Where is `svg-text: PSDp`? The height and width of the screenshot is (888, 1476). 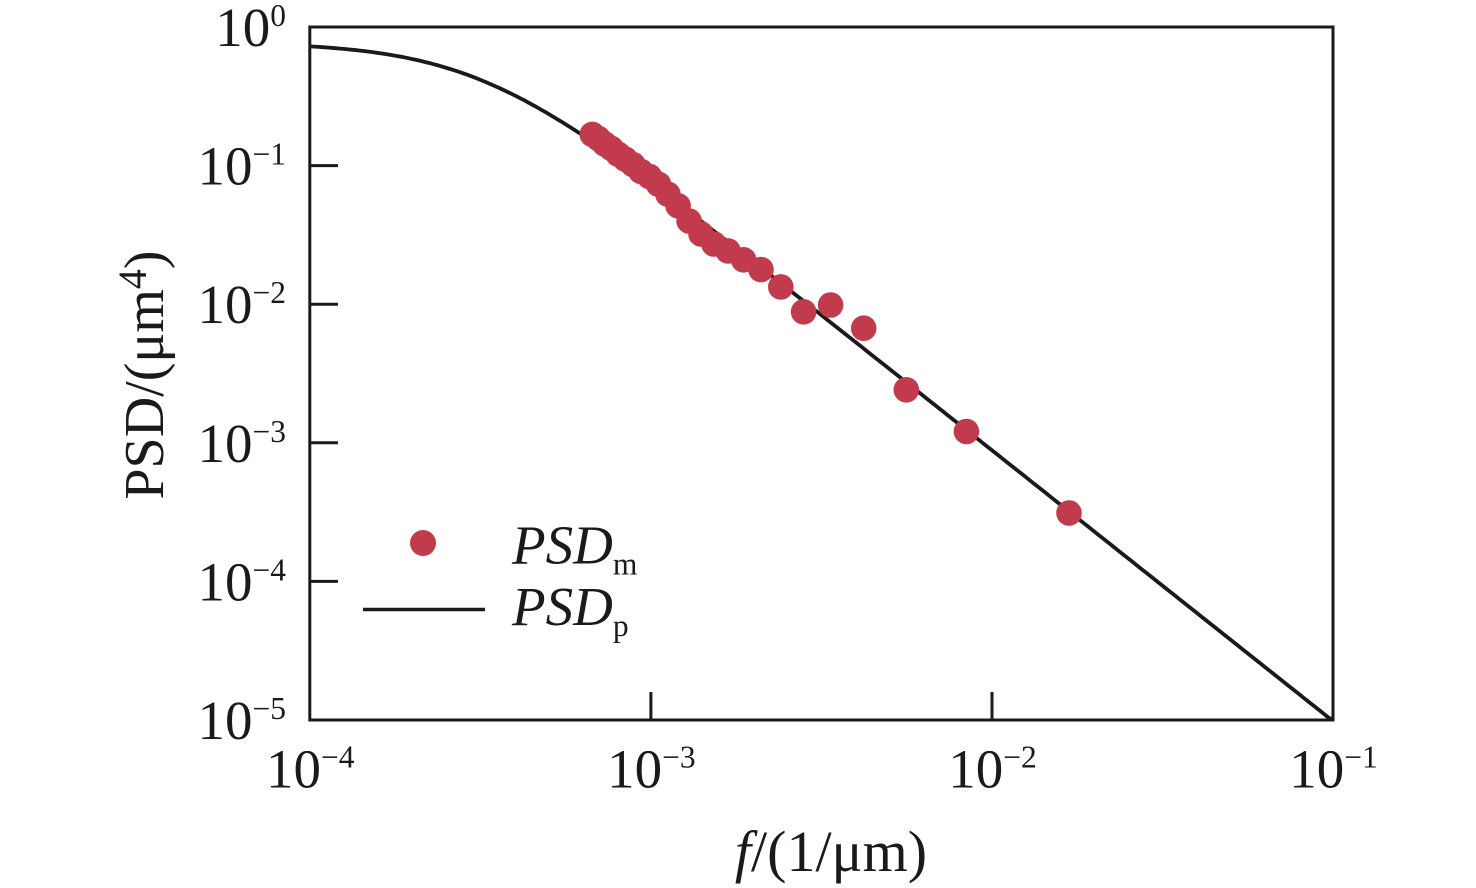
svg-text: PSDp is located at coordinates (570, 609).